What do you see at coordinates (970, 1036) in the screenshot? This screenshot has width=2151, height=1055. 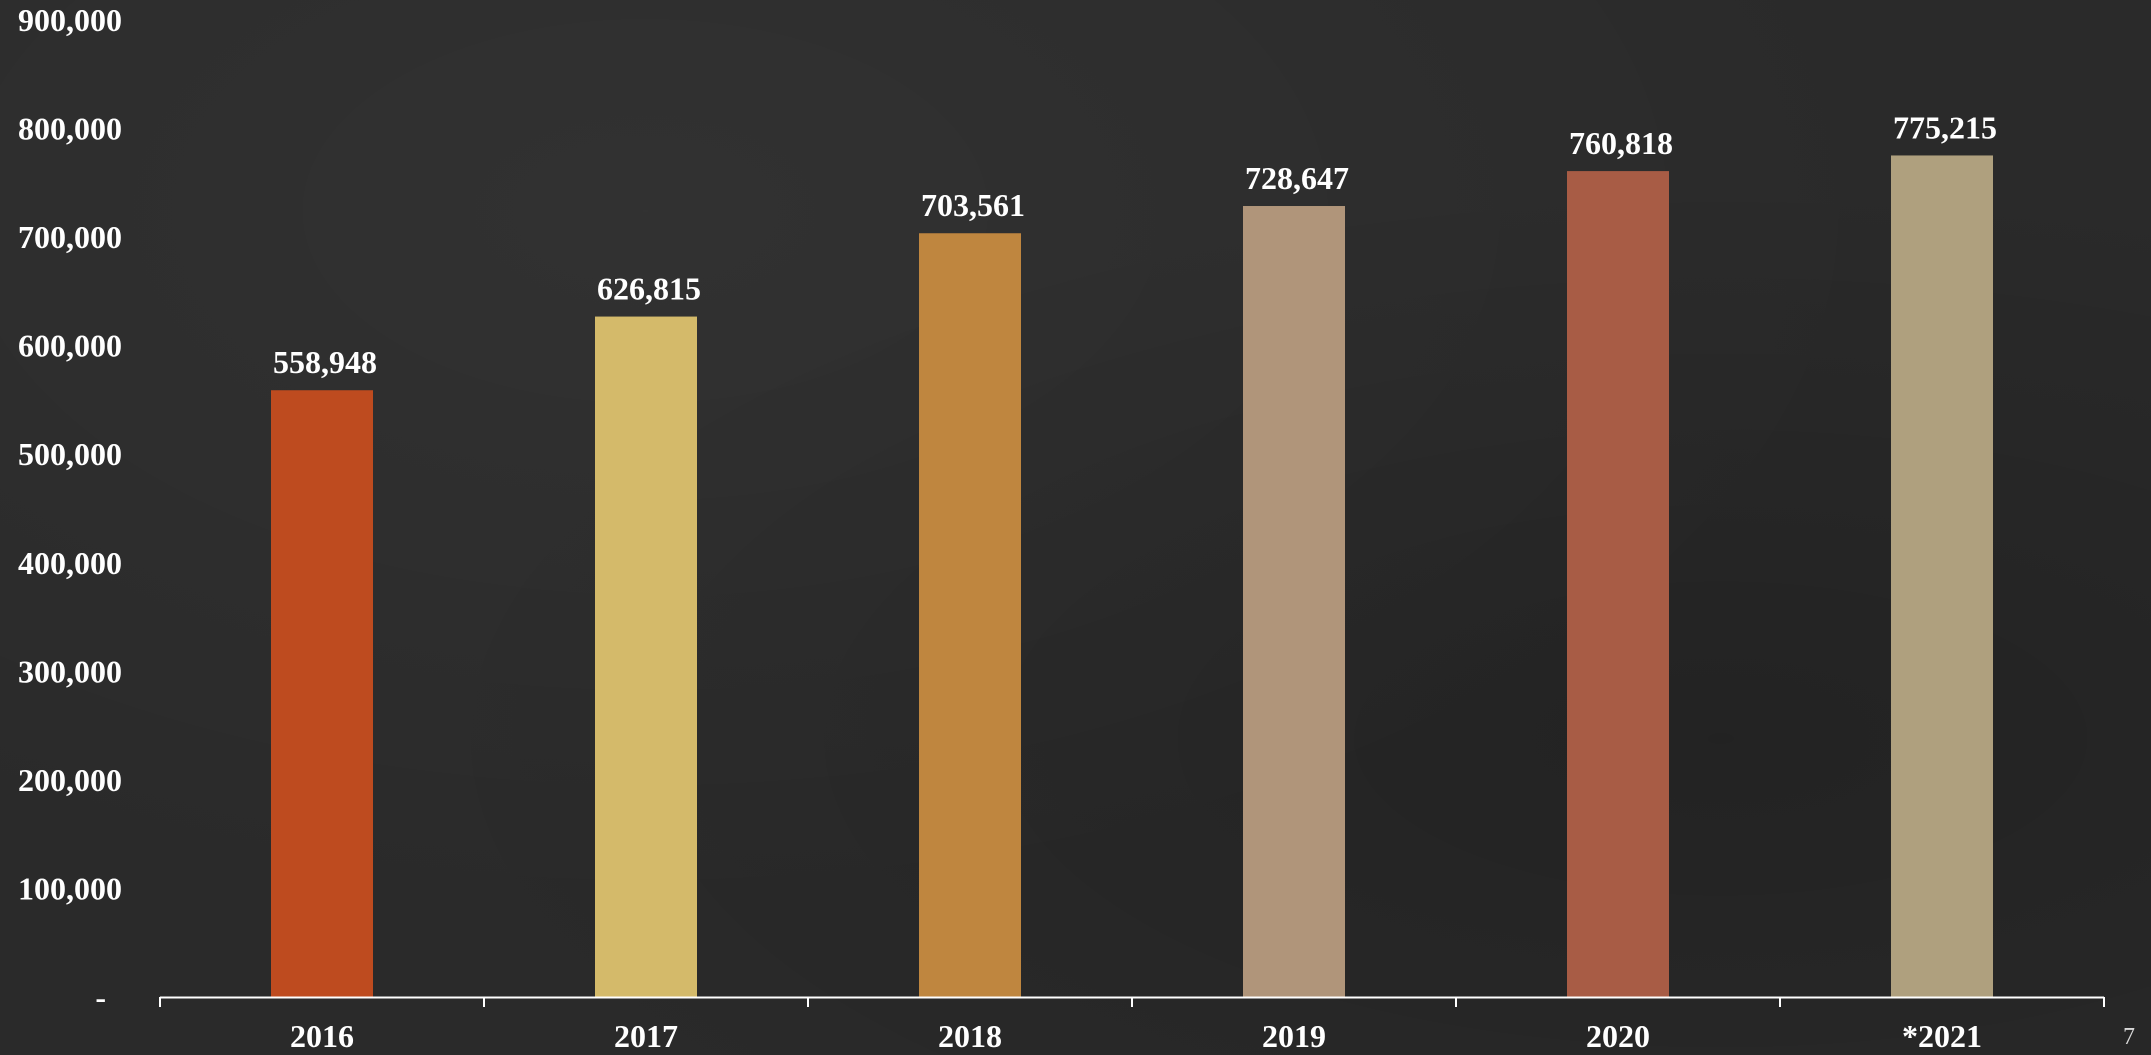 I see `x-tick-label: 2018` at bounding box center [970, 1036].